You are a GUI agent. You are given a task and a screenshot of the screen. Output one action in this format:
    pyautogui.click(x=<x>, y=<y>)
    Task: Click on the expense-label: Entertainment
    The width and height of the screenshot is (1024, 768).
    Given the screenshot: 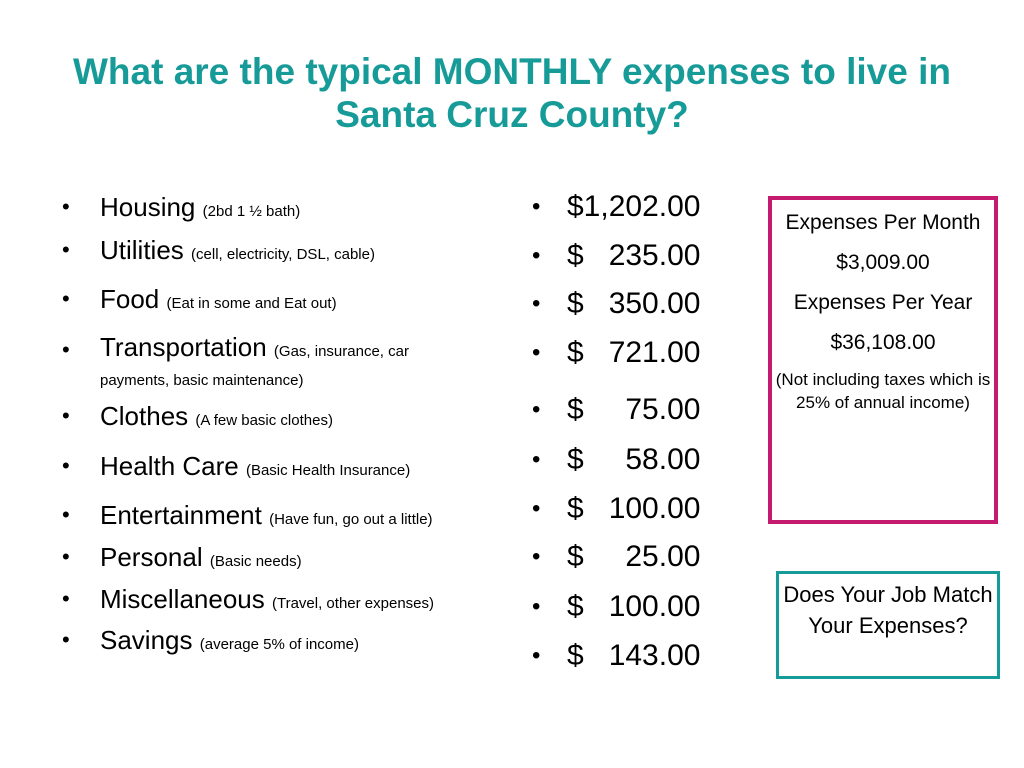 What is the action you would take?
    pyautogui.click(x=181, y=515)
    